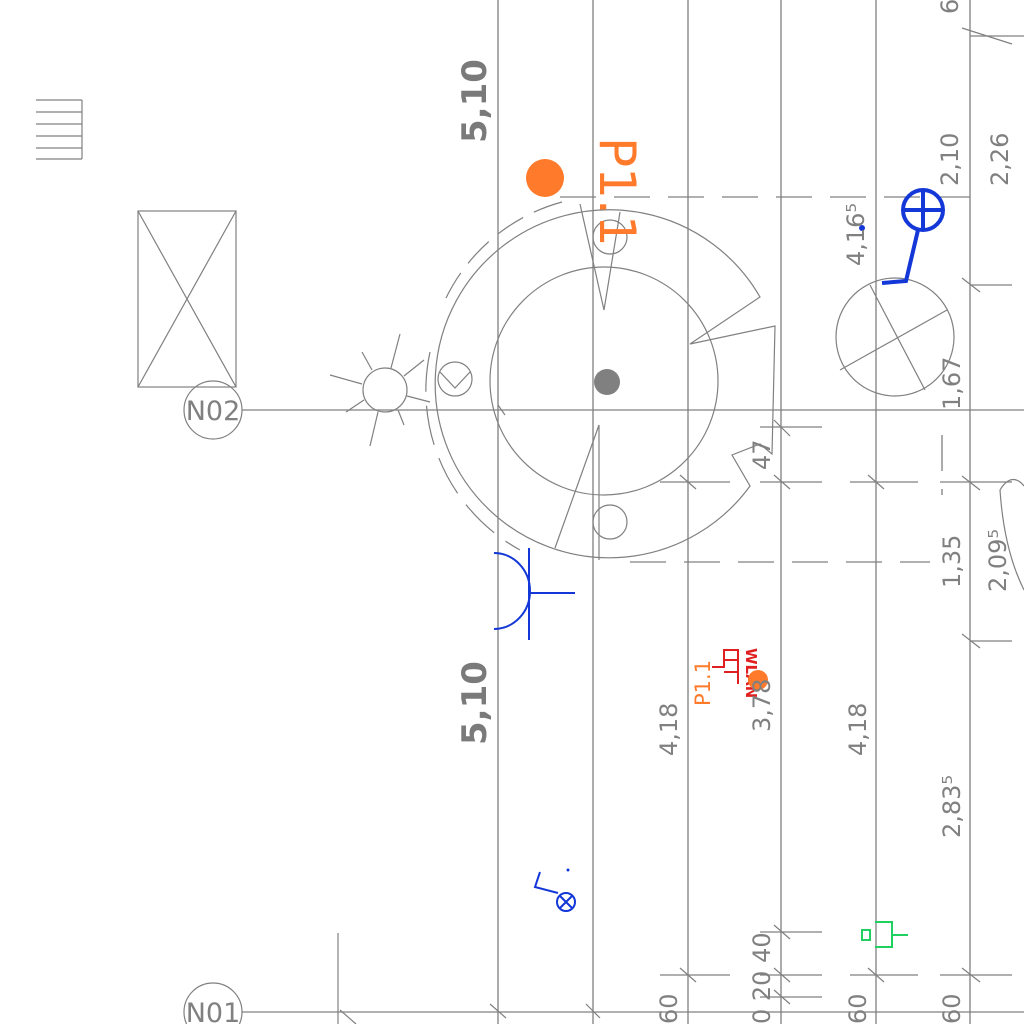  I want to click on circular-room, so click(600, 380).